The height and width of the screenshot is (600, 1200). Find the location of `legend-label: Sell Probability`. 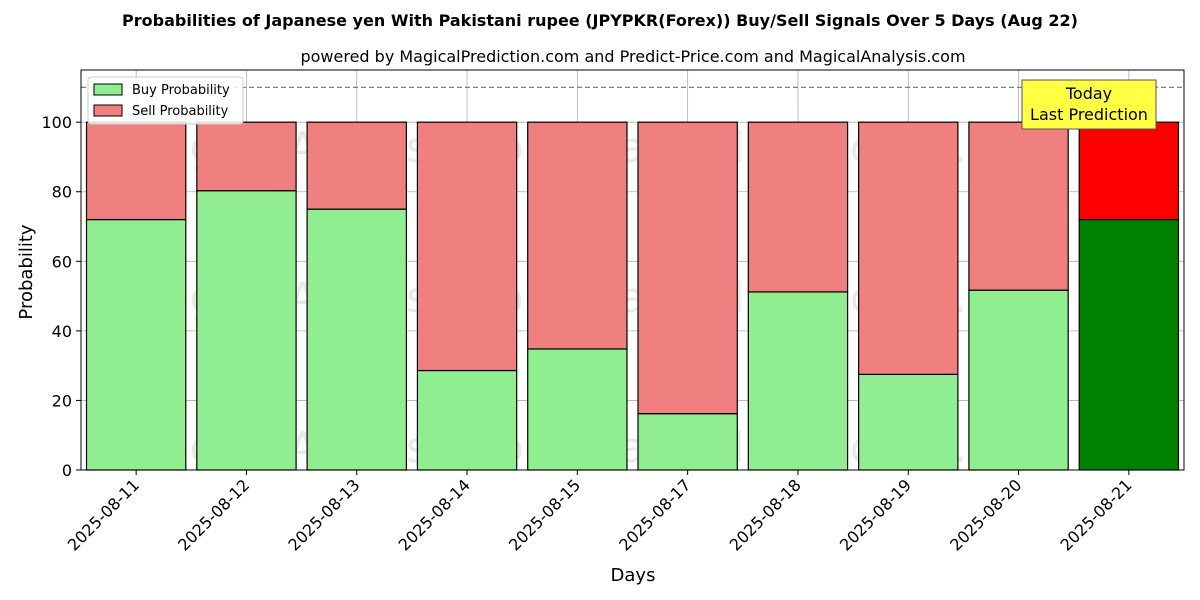

legend-label: Sell Probability is located at coordinates (180, 111).